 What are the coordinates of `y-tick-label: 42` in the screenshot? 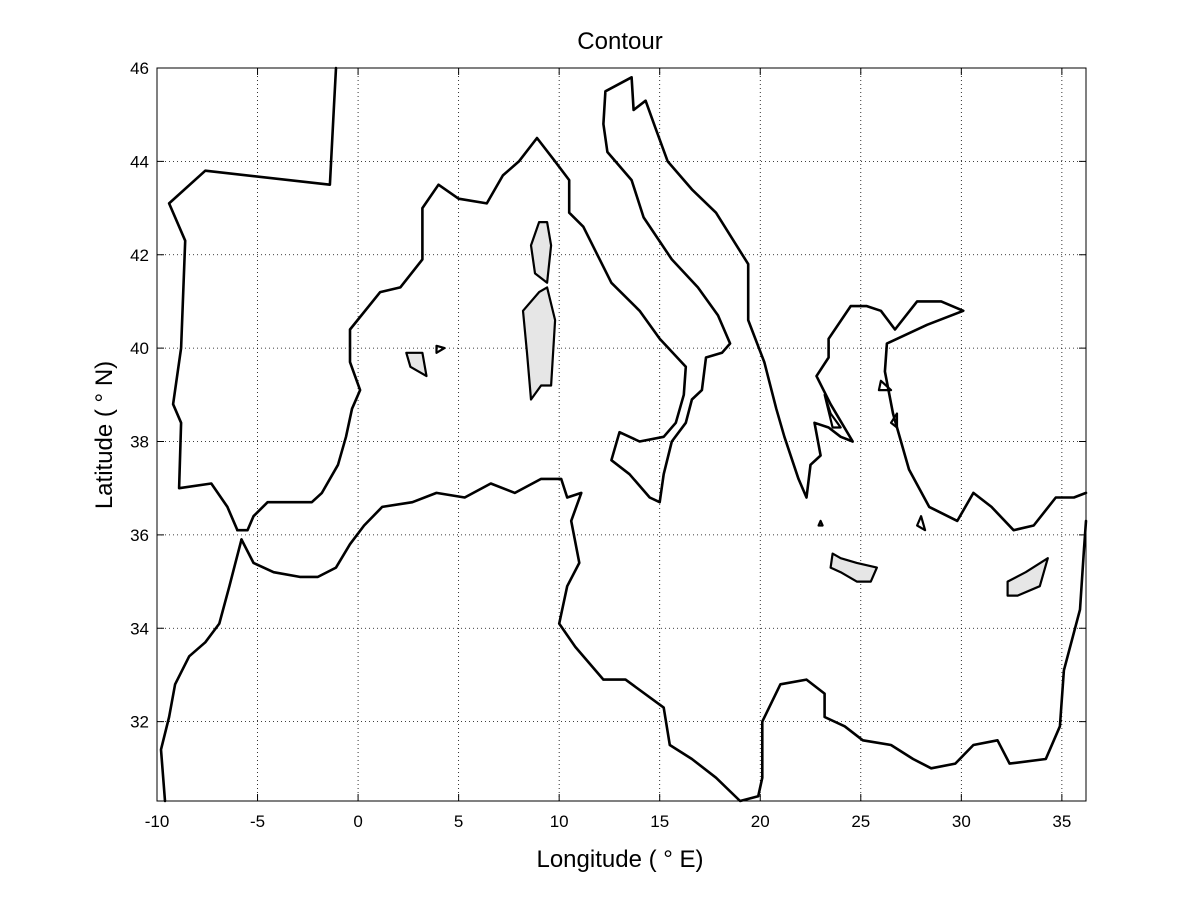 It's located at (139, 255).